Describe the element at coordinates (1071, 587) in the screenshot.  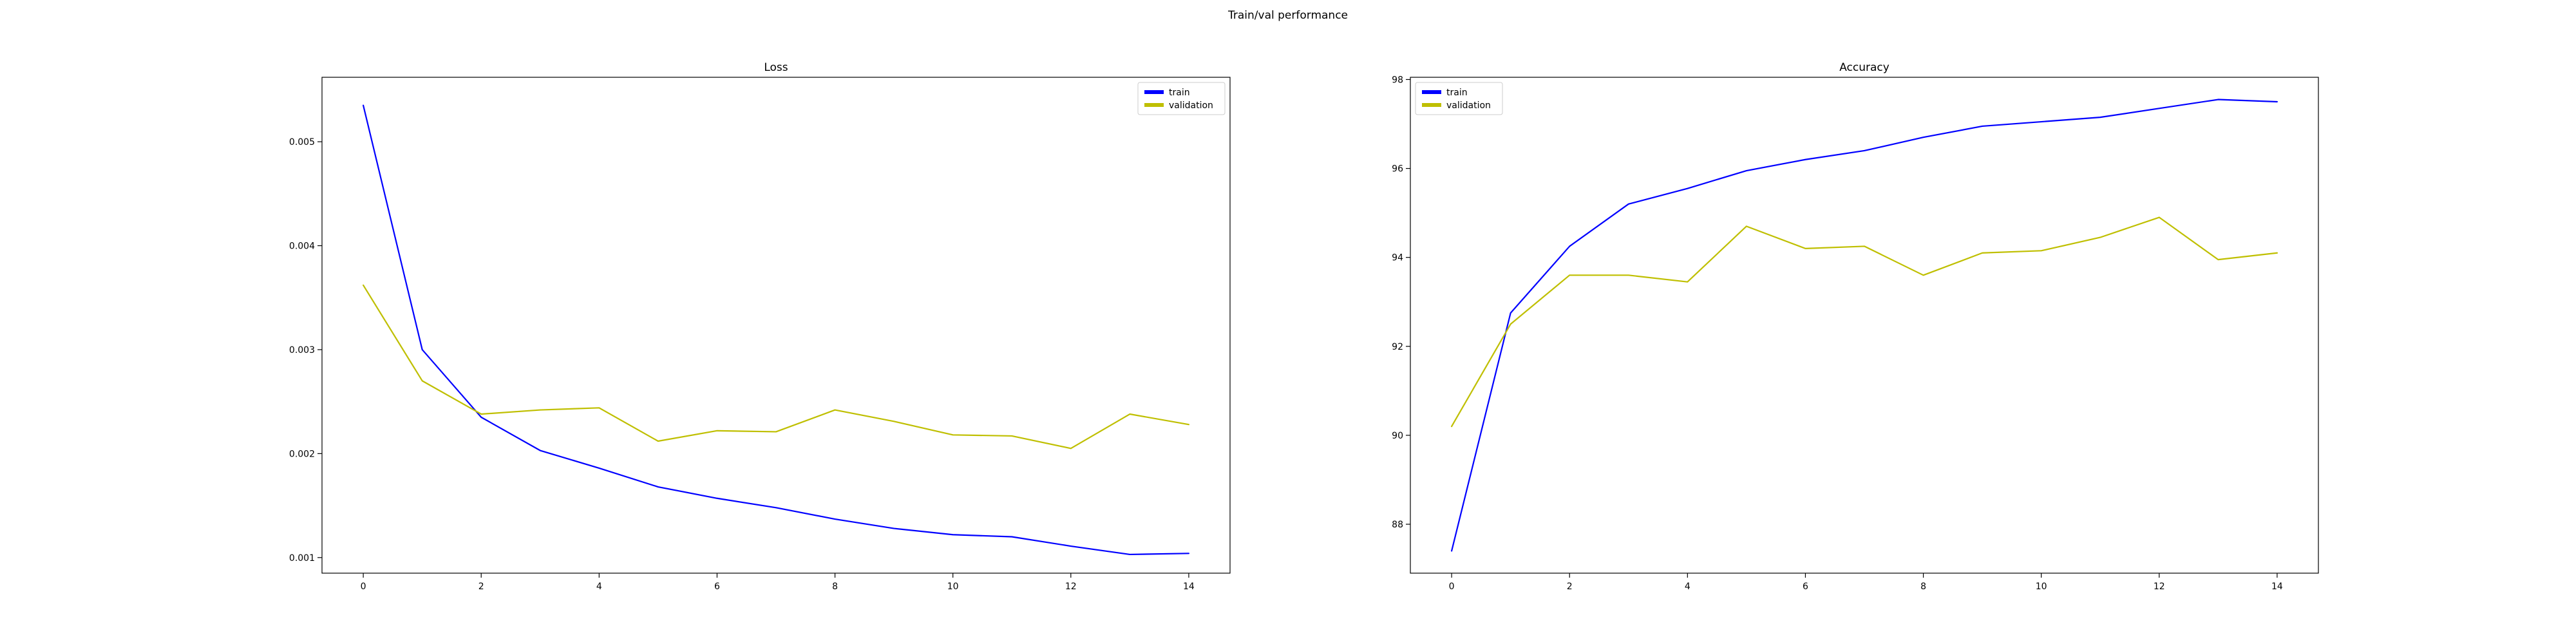
I see `loss-x-tick-label: 12` at that location.